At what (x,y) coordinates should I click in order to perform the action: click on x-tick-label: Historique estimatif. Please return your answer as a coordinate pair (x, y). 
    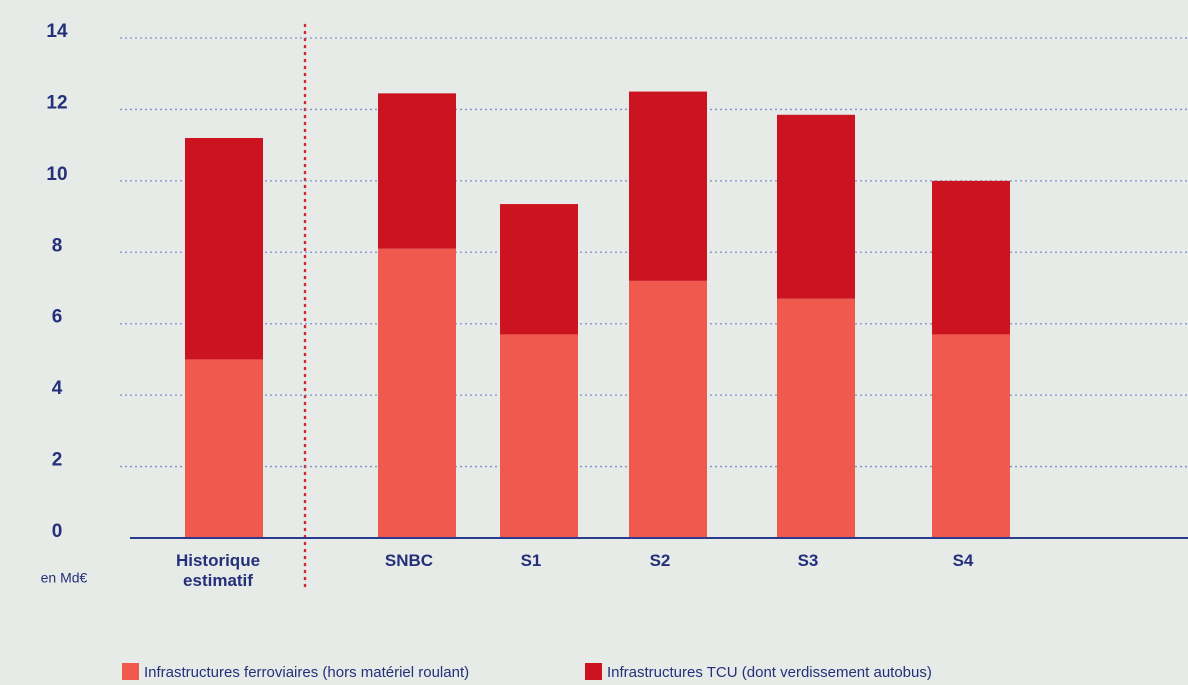
    Looking at the image, I should click on (218, 570).